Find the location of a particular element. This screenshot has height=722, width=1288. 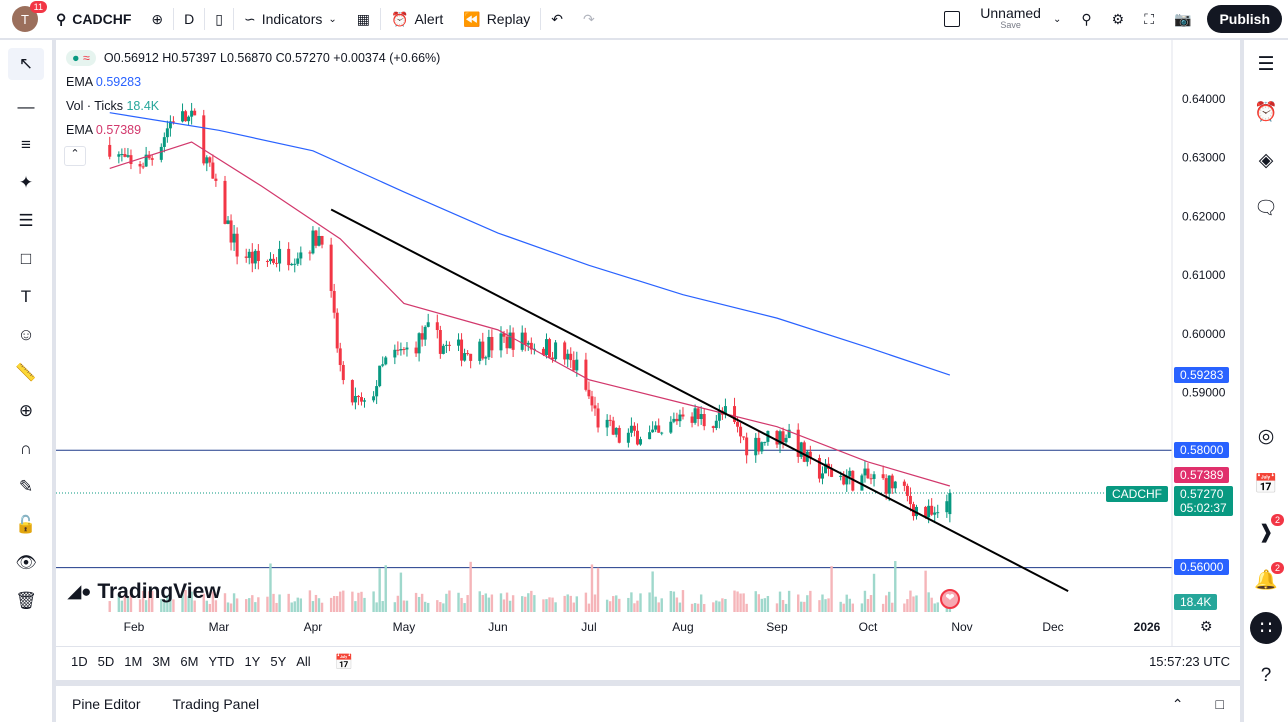

quick-search-button: ⚲ is located at coordinates (1086, 19).